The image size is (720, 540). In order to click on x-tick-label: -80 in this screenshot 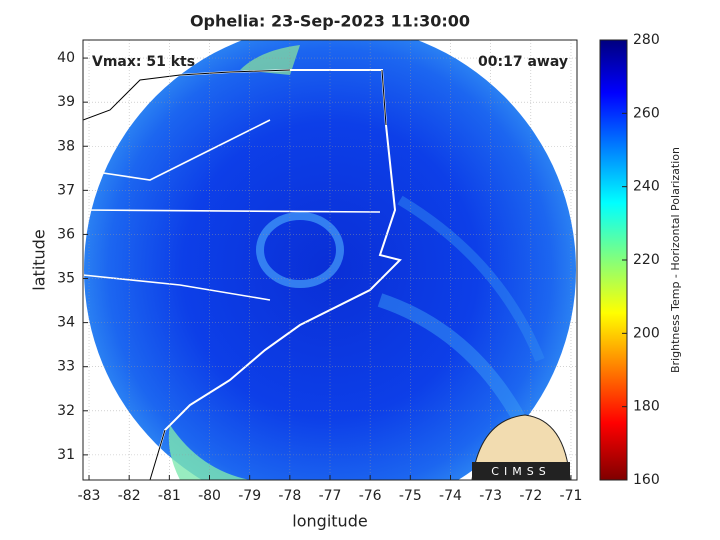, I will do `click(209, 496)`.